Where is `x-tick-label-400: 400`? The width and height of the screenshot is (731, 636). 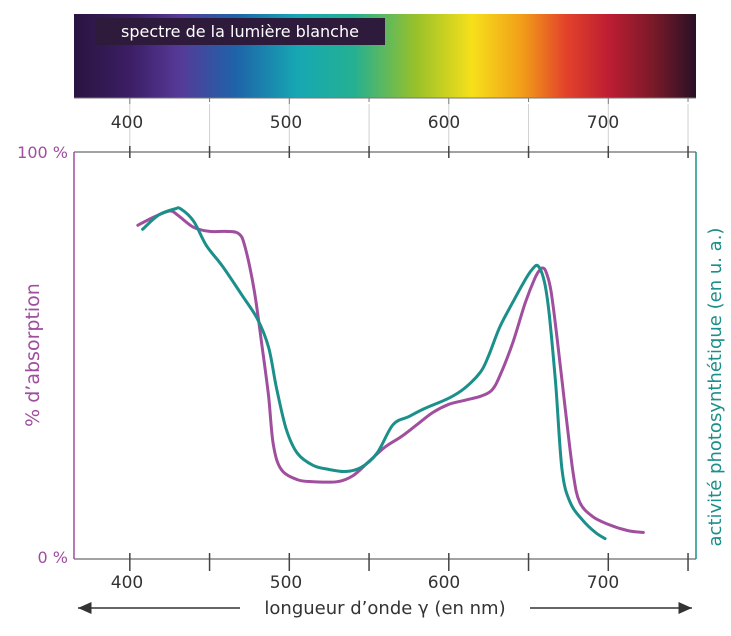 x-tick-label-400: 400 is located at coordinates (127, 583).